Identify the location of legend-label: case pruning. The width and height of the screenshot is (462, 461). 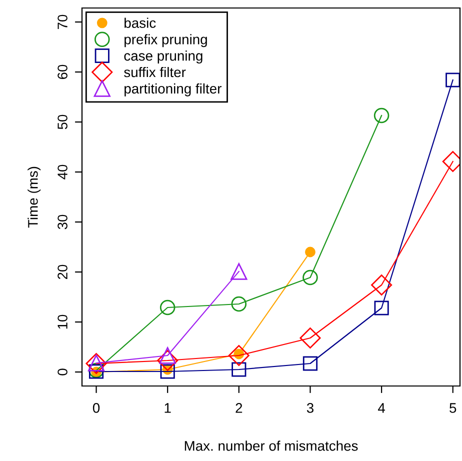
(163, 57).